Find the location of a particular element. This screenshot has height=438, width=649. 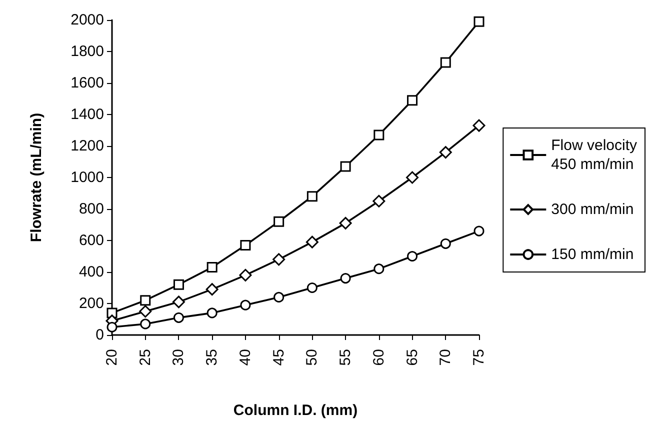

x-tick-label: 30 is located at coordinates (179, 357).